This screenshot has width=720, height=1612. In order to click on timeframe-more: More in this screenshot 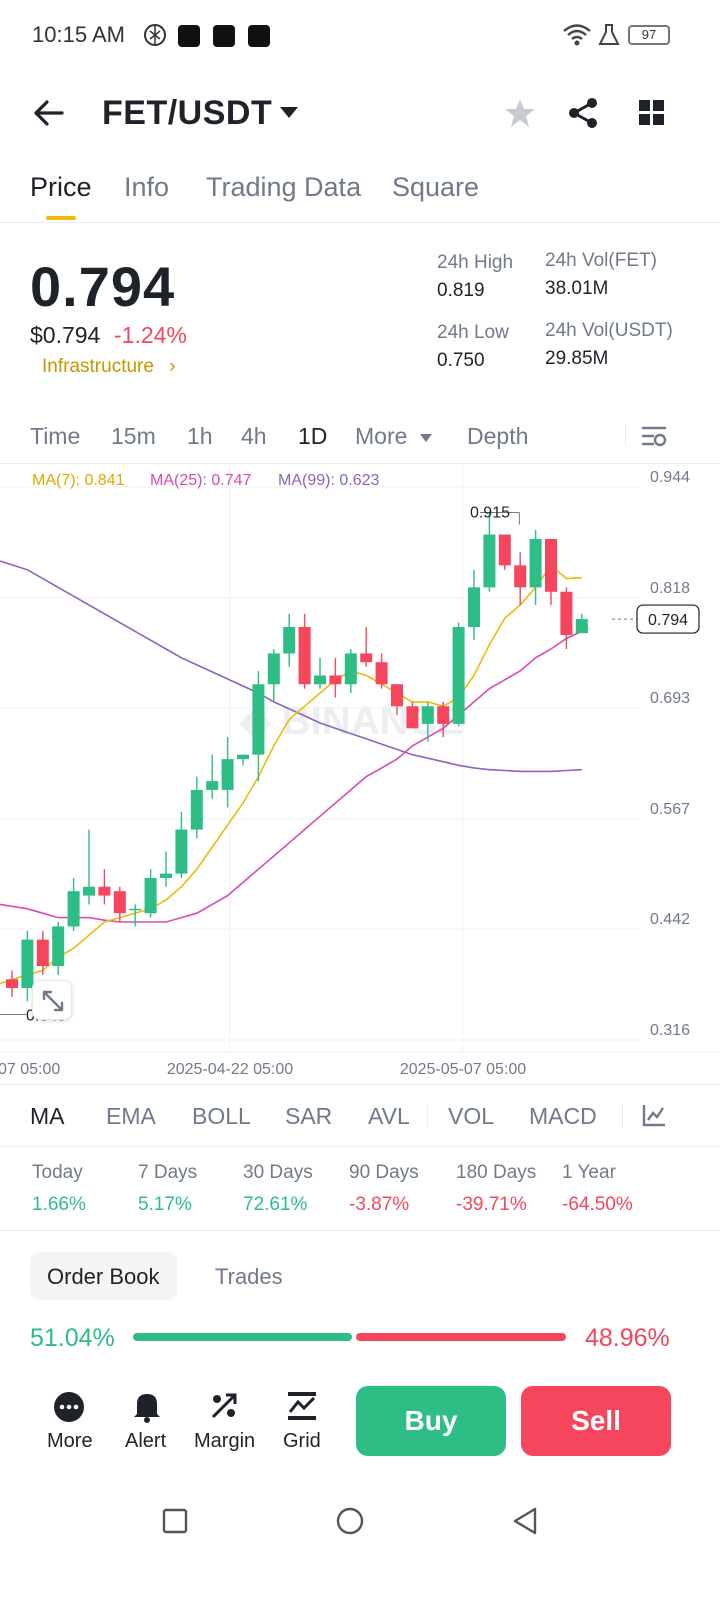, I will do `click(394, 436)`.